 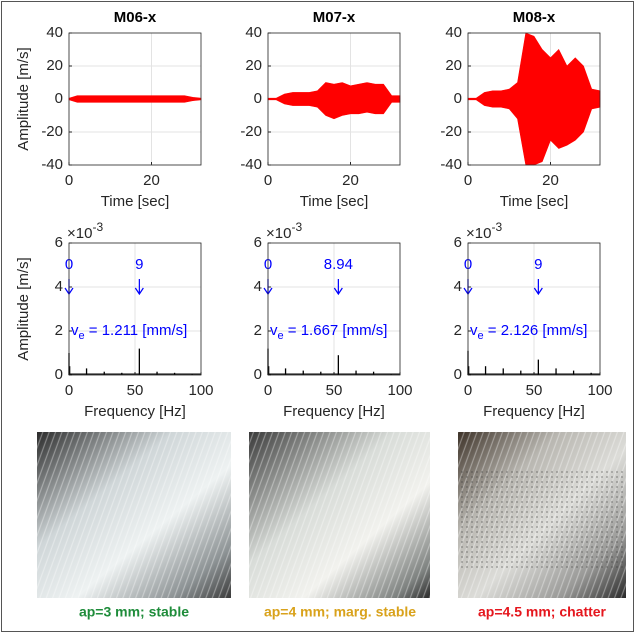 What do you see at coordinates (536, 330) in the screenshot?
I see `ve-value: = 2.126 [mm/s]` at bounding box center [536, 330].